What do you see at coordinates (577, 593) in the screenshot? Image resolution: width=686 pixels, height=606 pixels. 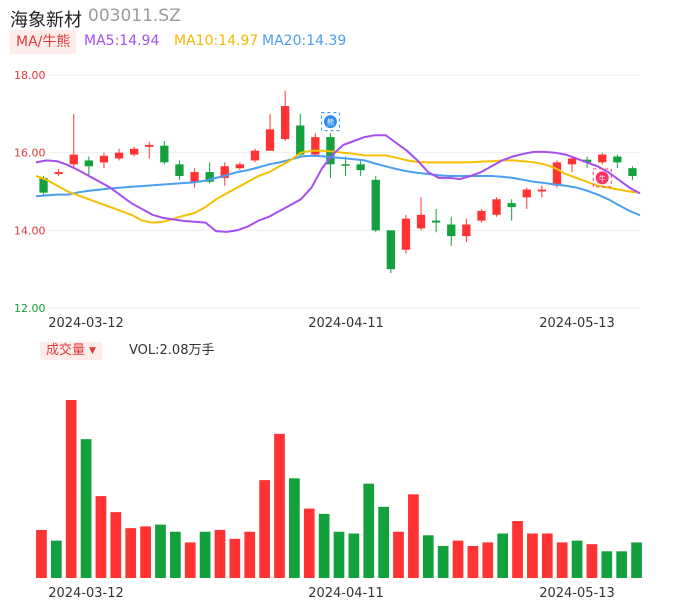 I see `volume-date-label: 2024-05-13` at bounding box center [577, 593].